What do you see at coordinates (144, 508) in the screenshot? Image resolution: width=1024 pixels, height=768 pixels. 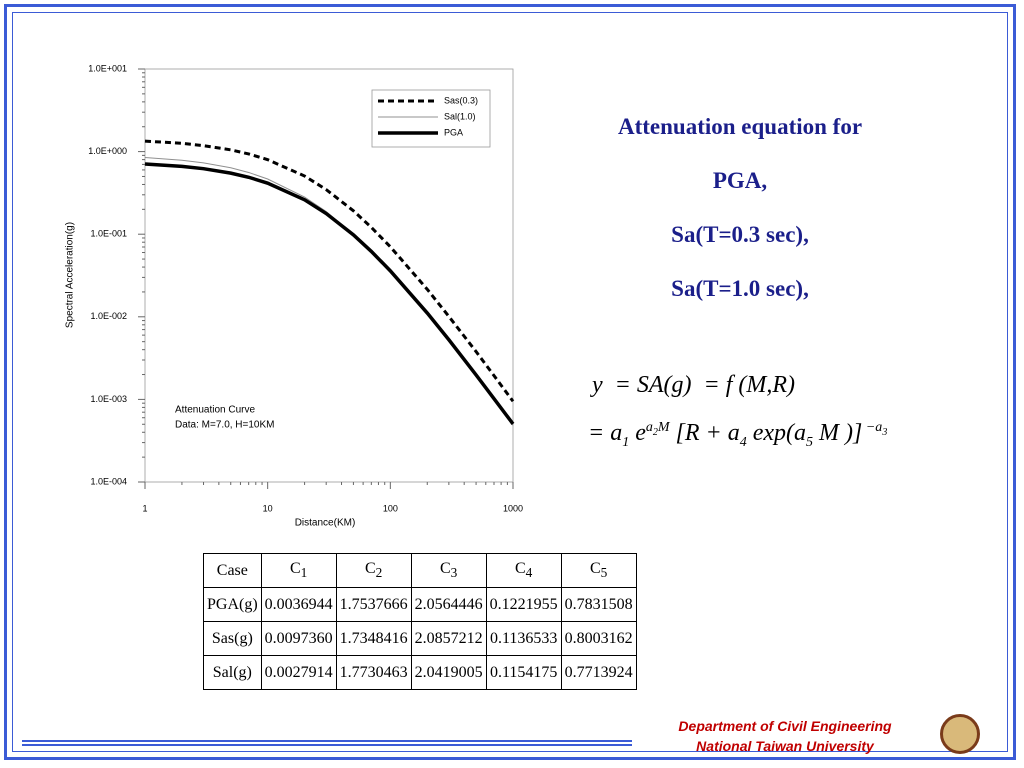 I see `x-tick-label: 1` at bounding box center [144, 508].